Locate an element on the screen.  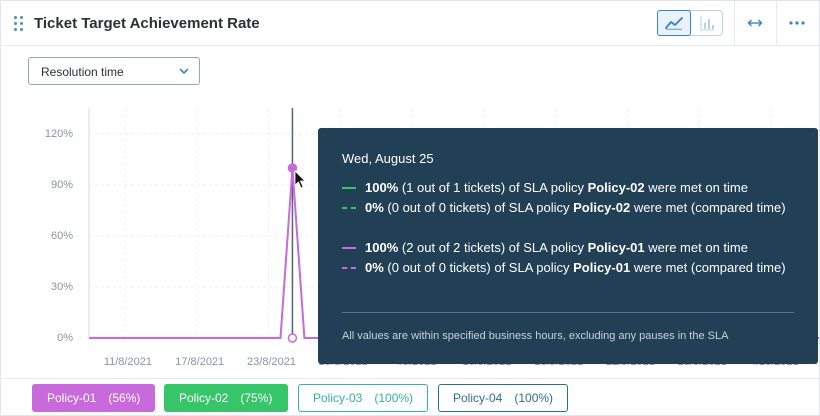
bar-chart-icon is located at coordinates (707, 23).